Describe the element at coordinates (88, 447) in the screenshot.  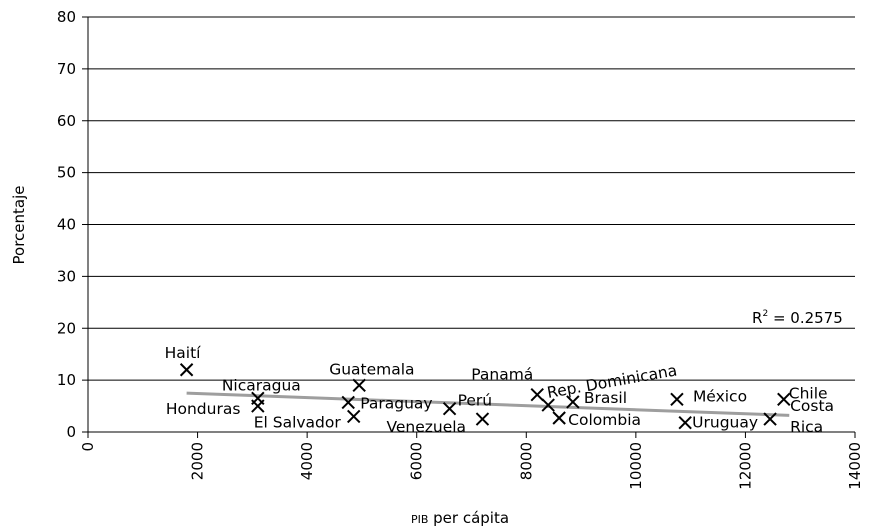
I see `x-tick-label-0: 0` at that location.